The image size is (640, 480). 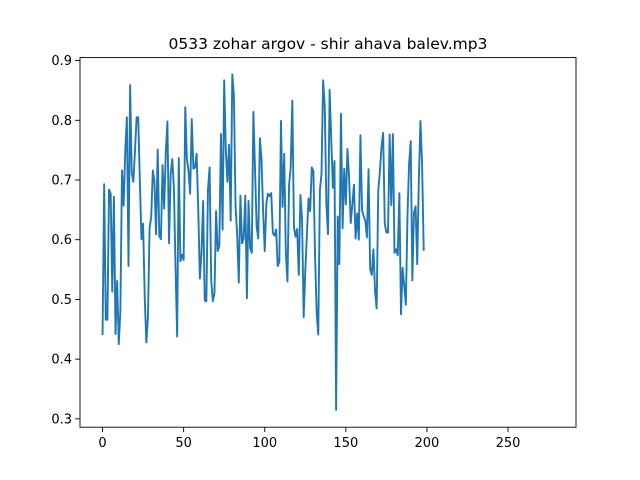 What do you see at coordinates (61, 240) in the screenshot?
I see `y-tick-label: 0.6` at bounding box center [61, 240].